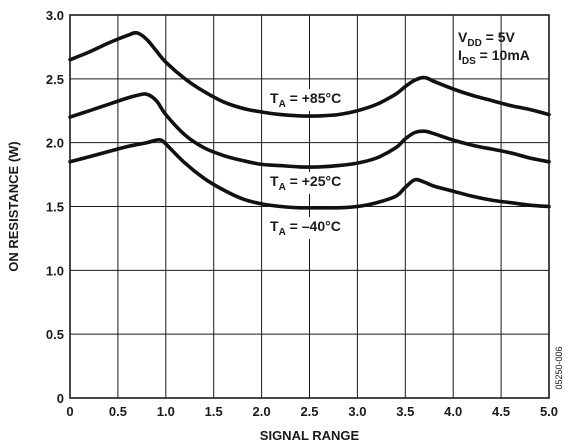  I want to click on ids-value: = 10mA, so click(503, 55).